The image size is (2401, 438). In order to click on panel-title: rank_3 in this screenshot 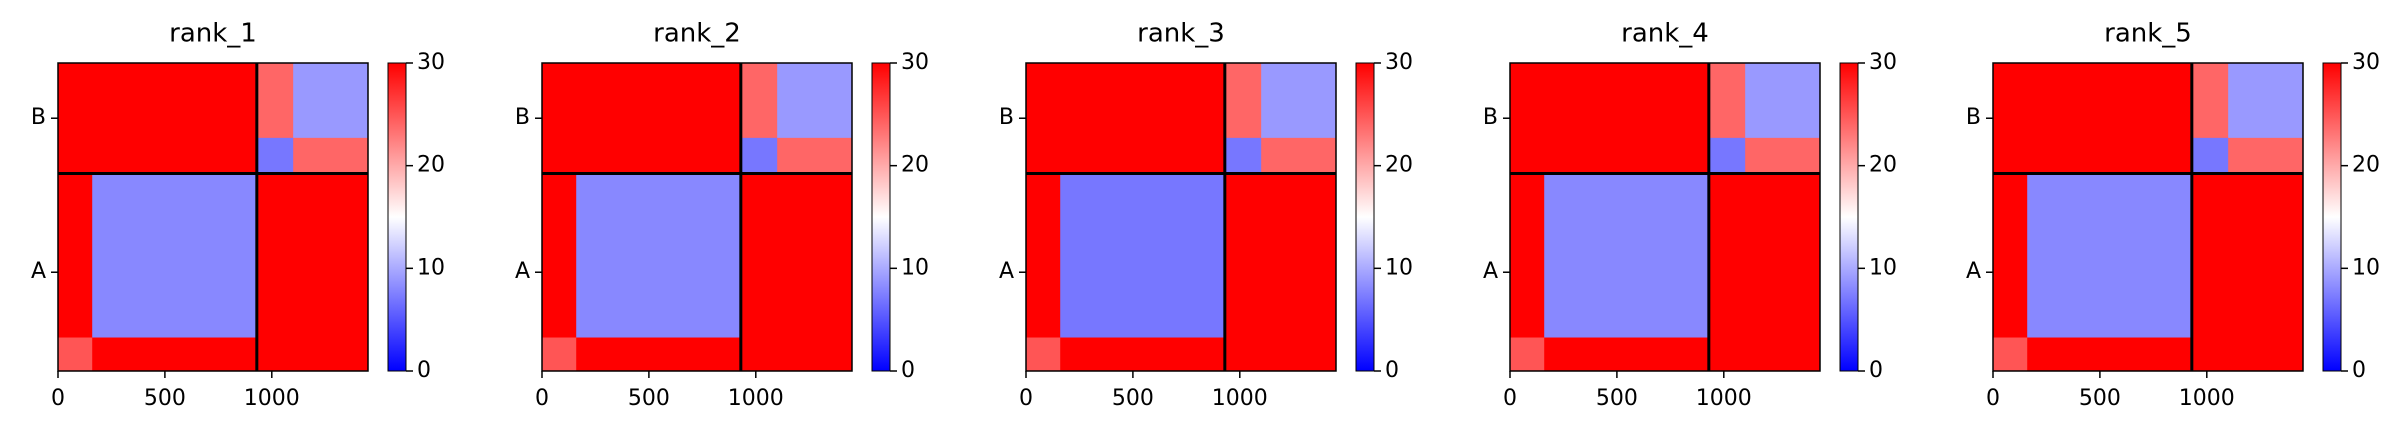, I will do `click(1181, 34)`.